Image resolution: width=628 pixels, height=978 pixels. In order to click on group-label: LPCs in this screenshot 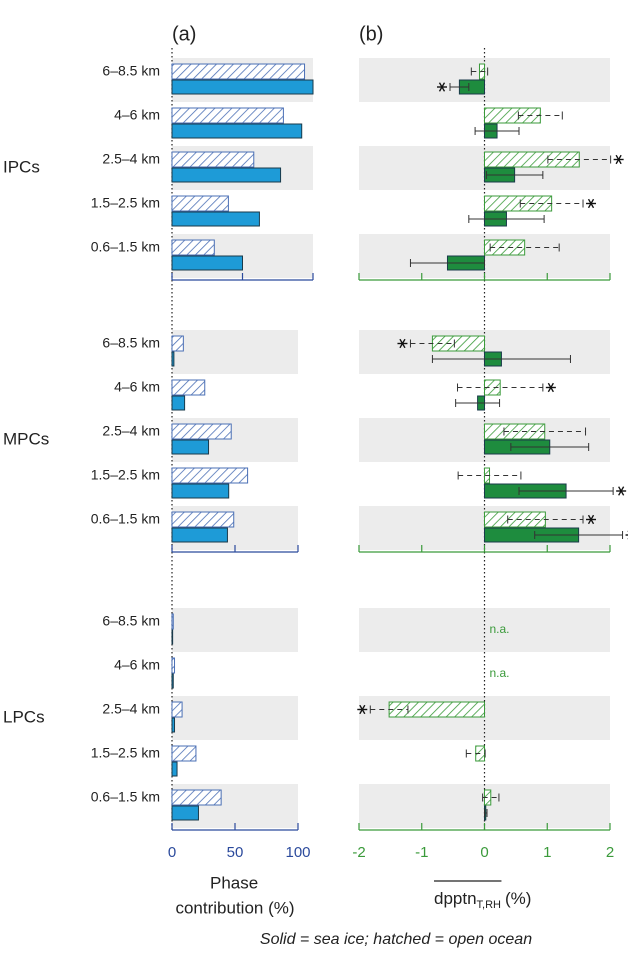, I will do `click(24, 716)`.